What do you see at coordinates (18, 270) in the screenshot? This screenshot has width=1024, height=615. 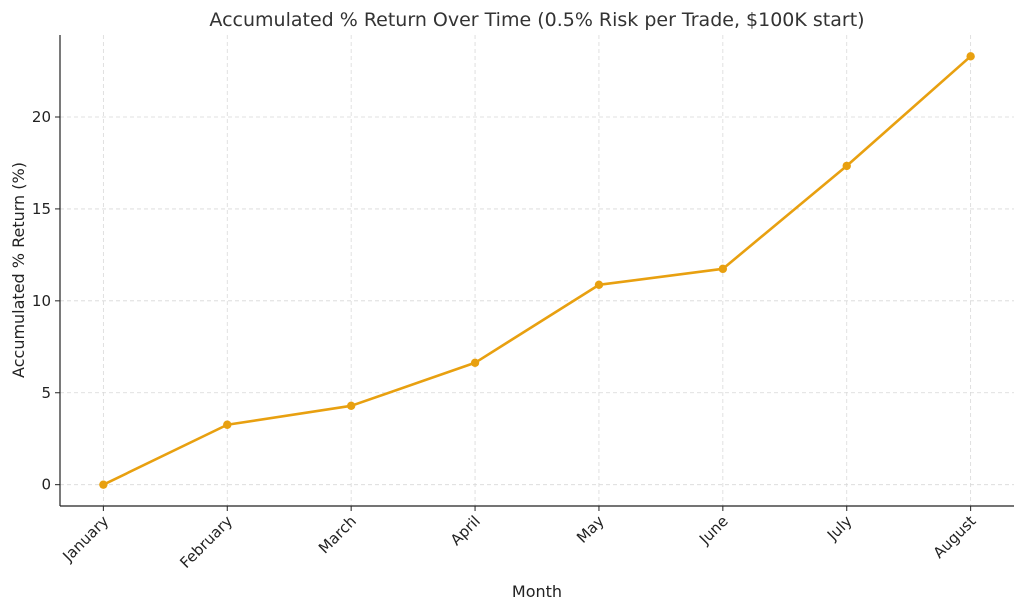 I see `y-axis-label: Accumulated % Return (%)` at bounding box center [18, 270].